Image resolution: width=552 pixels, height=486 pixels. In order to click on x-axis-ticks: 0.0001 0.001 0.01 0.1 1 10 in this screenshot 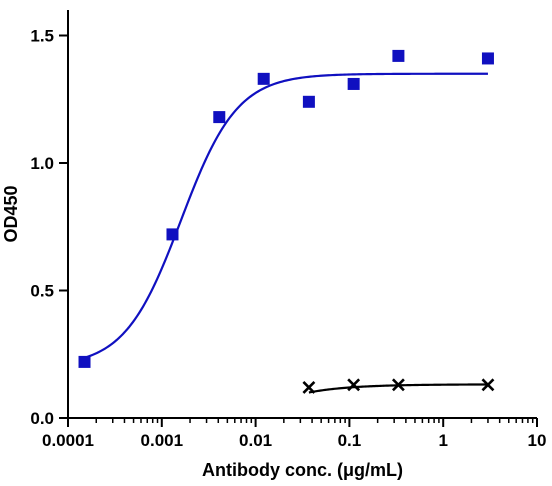, I will do `click(294, 434)`.